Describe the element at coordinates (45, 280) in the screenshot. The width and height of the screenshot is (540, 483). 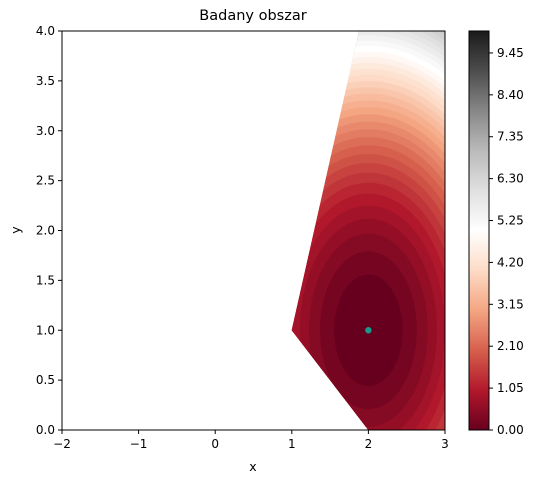
I see `y-tick-label: 1.5` at that location.